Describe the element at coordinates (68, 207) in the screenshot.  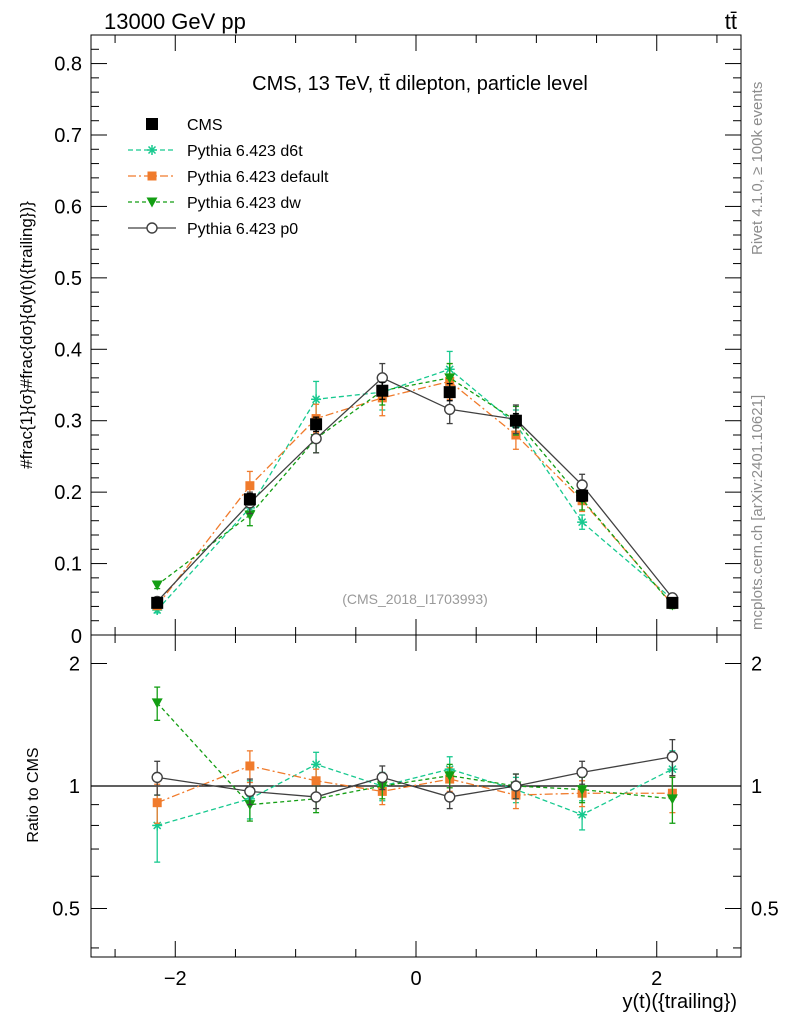
I see `main-y-tick-label: 0.6` at that location.